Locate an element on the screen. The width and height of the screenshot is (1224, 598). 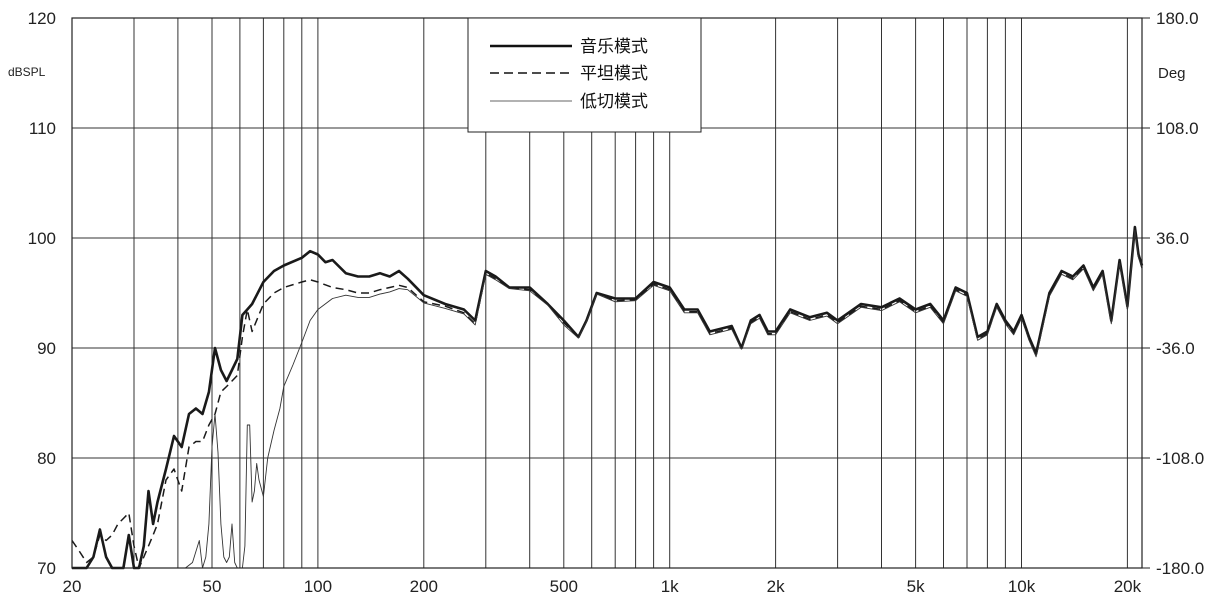
y2-tick-label: -180.0 is located at coordinates (1180, 568).